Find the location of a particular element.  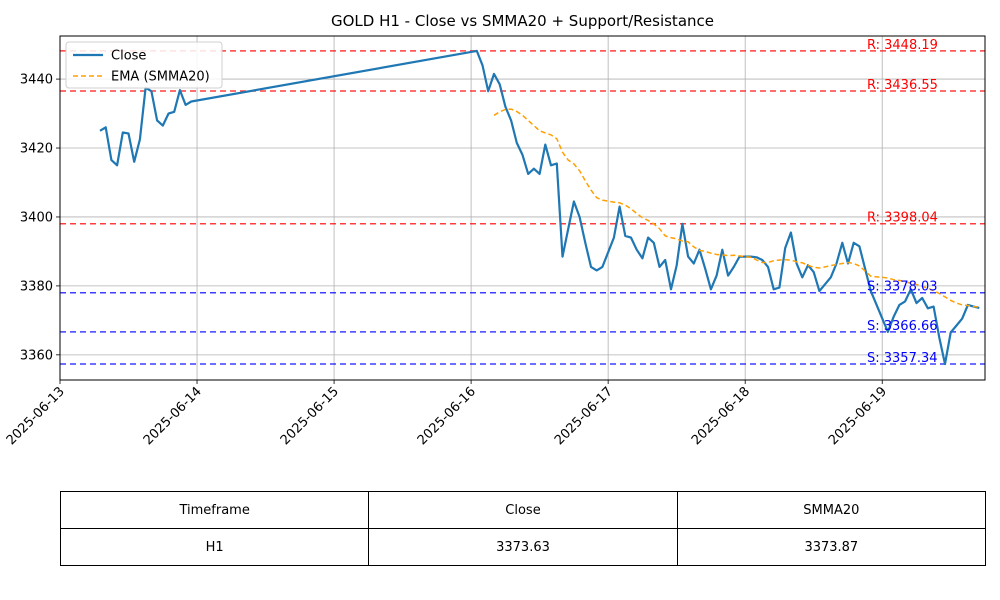

table-header-cell: SMMA20 is located at coordinates (831, 510).